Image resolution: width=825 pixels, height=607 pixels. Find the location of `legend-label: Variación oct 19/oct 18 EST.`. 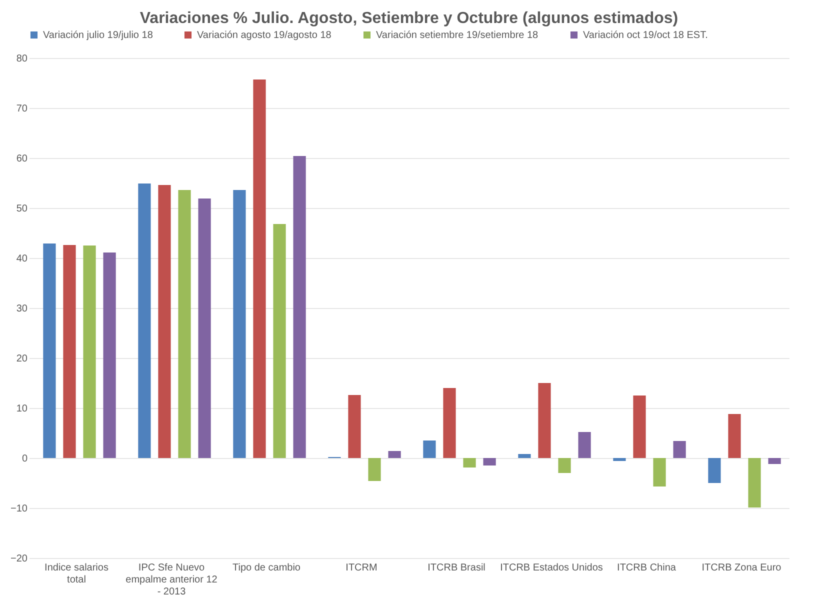

legend-label: Variación oct 19/oct 18 EST. is located at coordinates (645, 35).